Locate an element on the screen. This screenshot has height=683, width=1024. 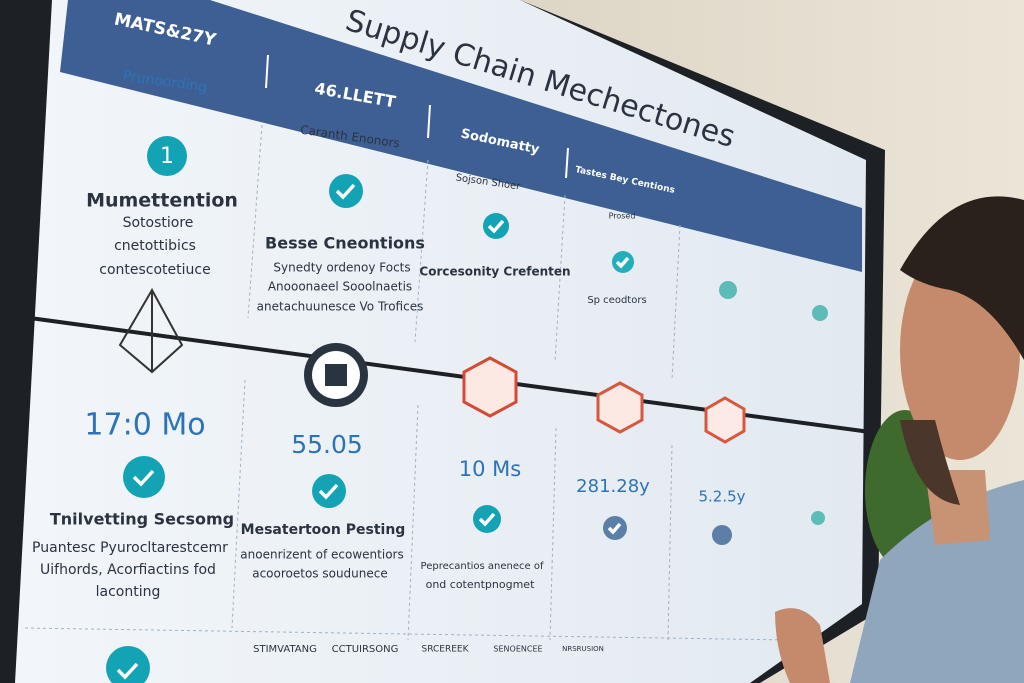
card-heading: Corcesonity Crefenten is located at coordinates (494, 272).